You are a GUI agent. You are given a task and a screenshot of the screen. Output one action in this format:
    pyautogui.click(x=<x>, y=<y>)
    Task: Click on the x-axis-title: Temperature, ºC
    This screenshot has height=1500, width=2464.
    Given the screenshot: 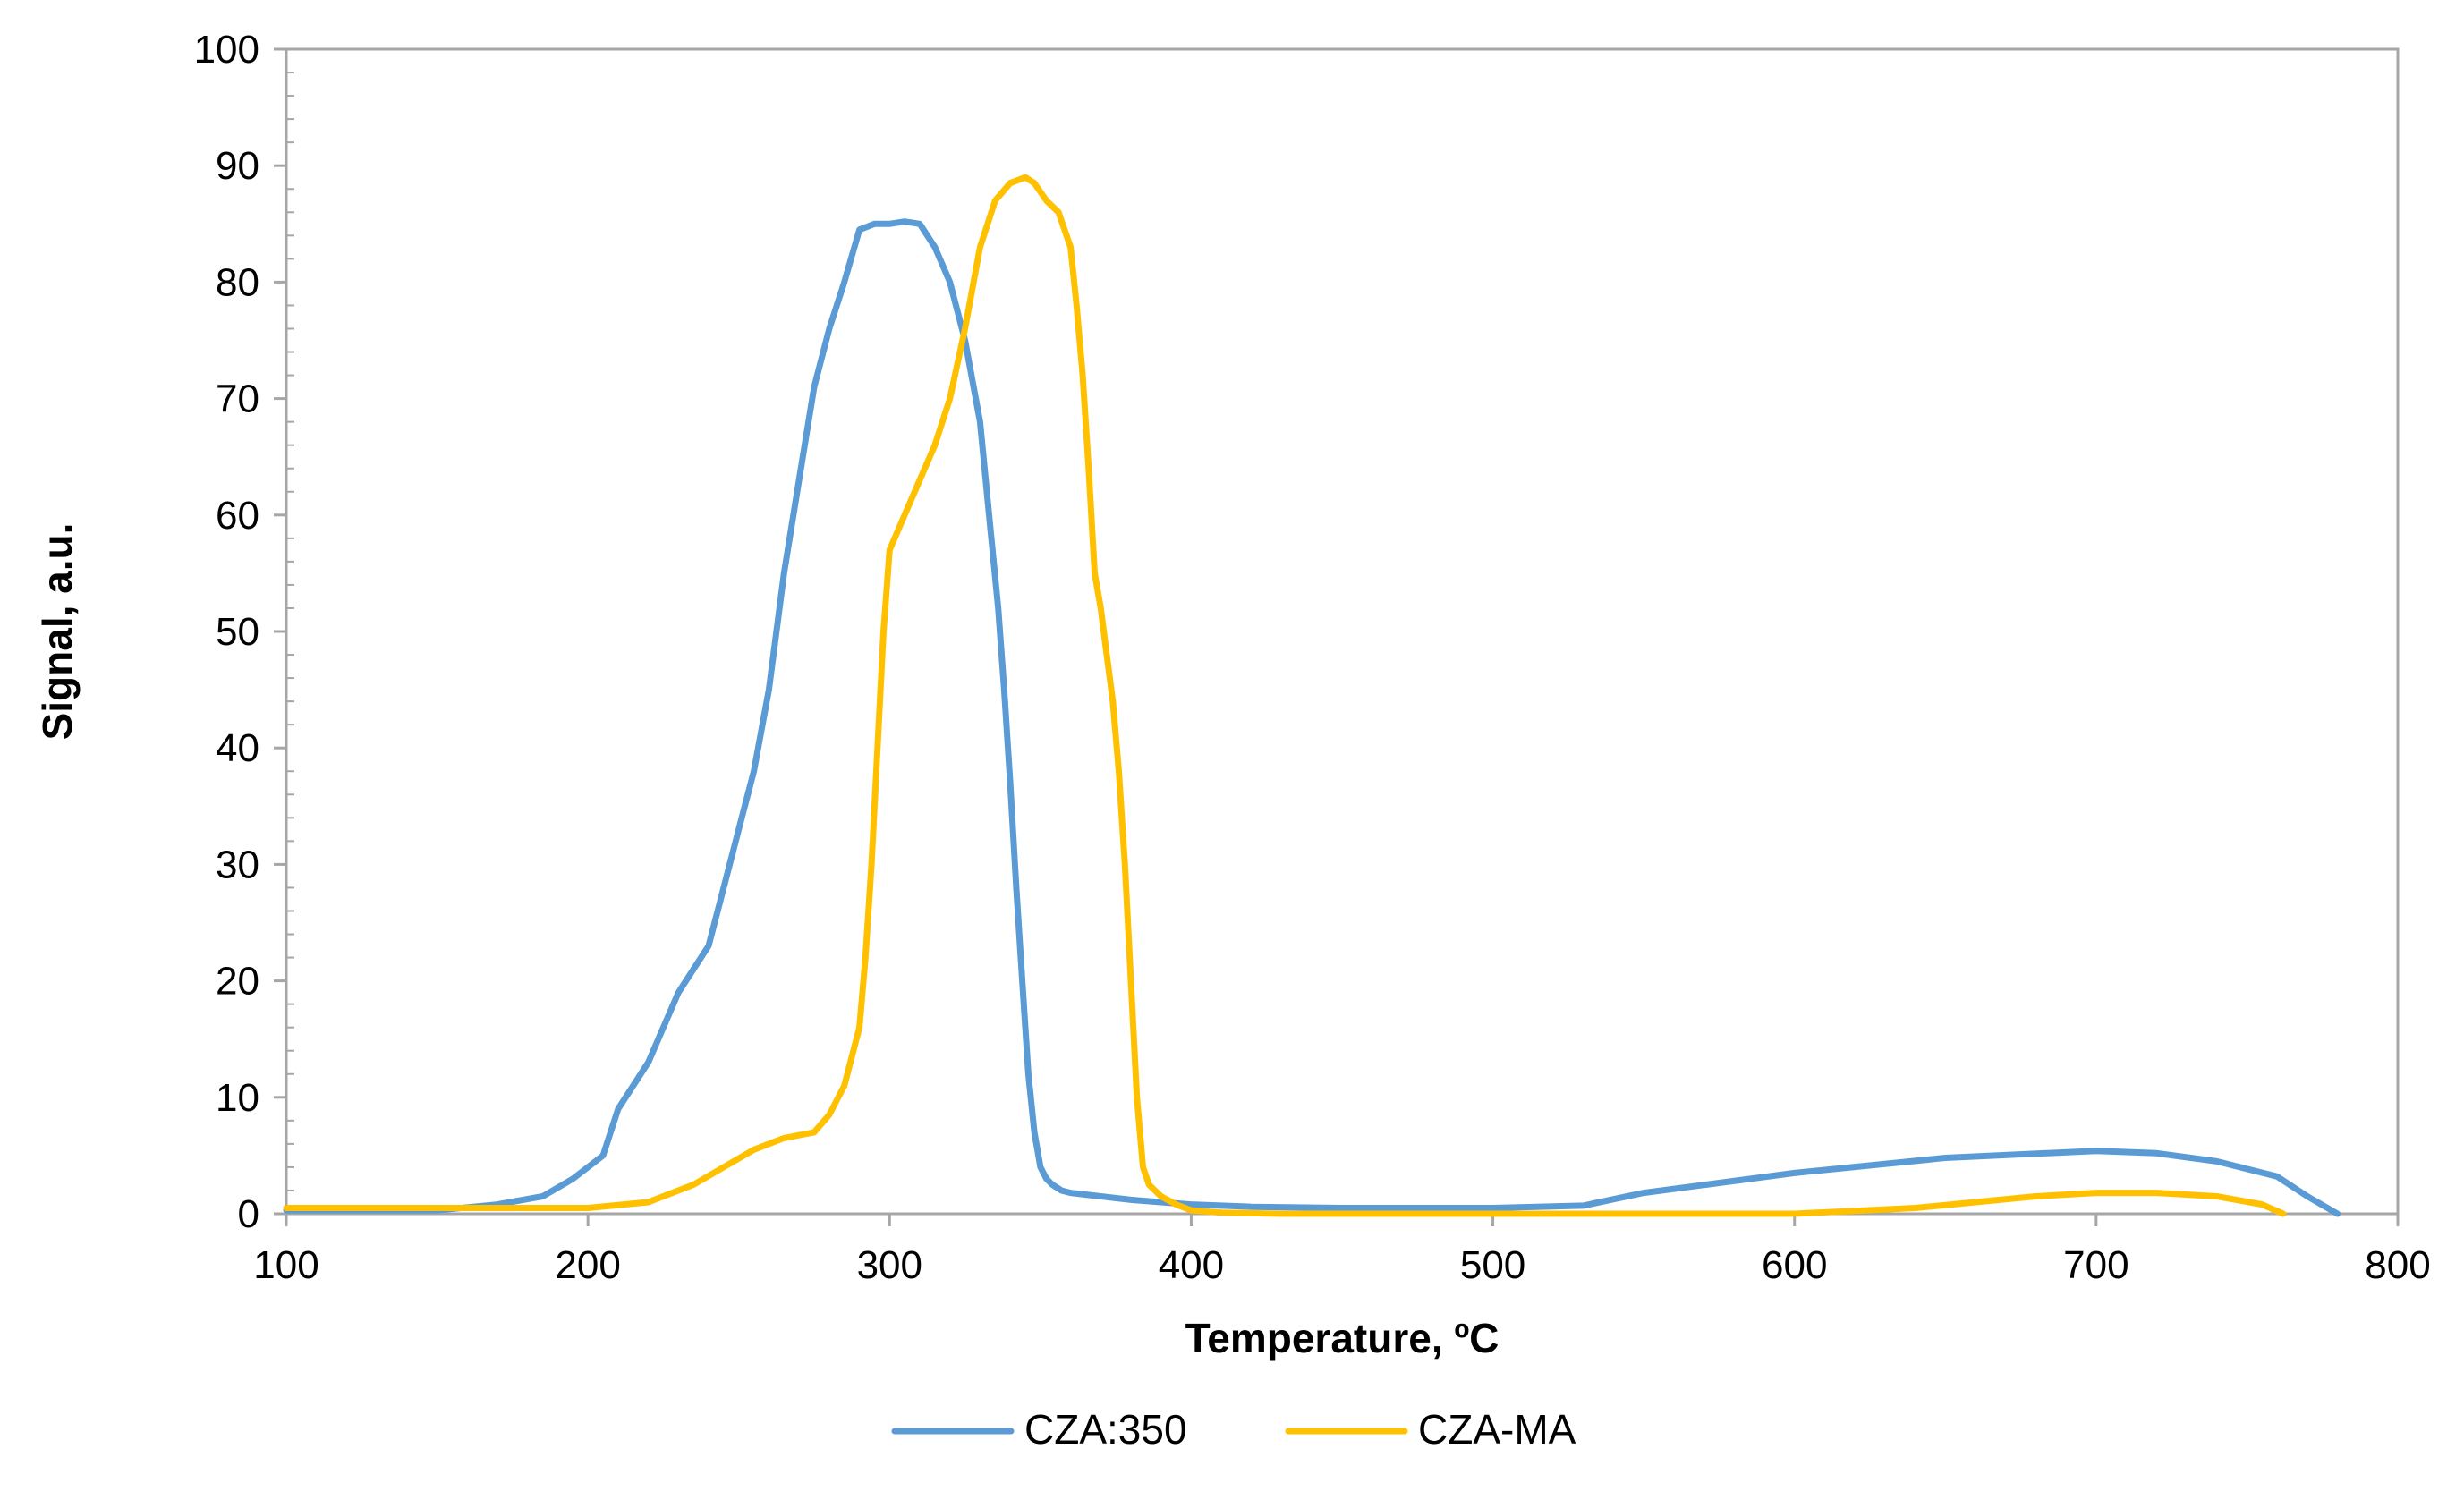 What is the action you would take?
    pyautogui.click(x=1343, y=1338)
    